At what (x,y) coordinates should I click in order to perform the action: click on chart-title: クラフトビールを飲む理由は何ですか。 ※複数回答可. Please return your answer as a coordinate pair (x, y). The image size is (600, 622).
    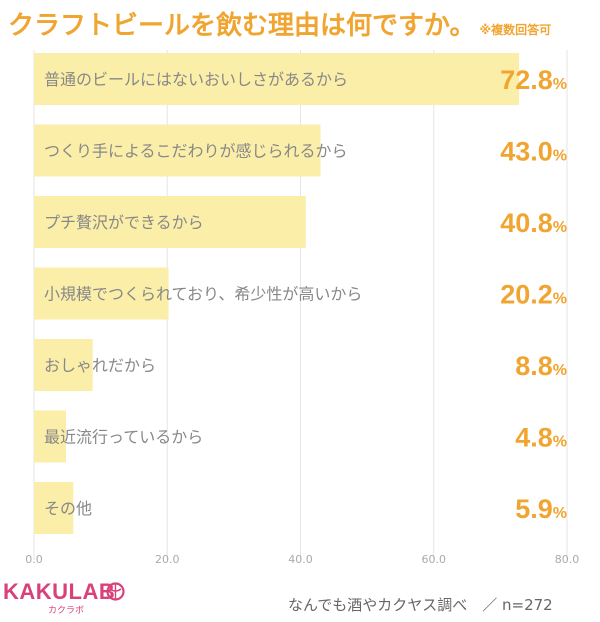
    Looking at the image, I should click on (279, 26).